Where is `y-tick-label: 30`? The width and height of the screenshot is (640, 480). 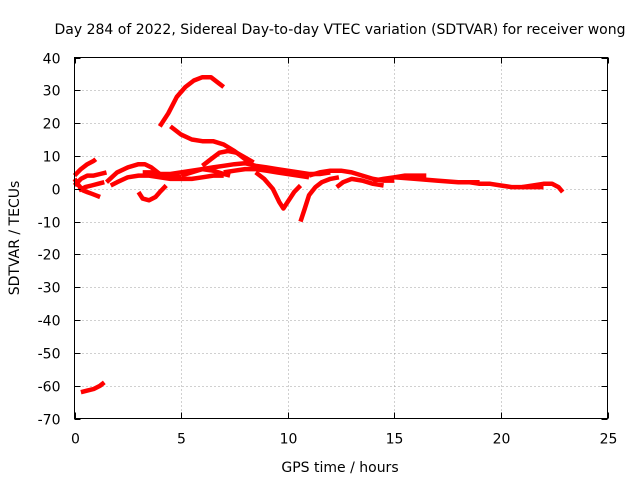 y-tick-label: 30 is located at coordinates (52, 92).